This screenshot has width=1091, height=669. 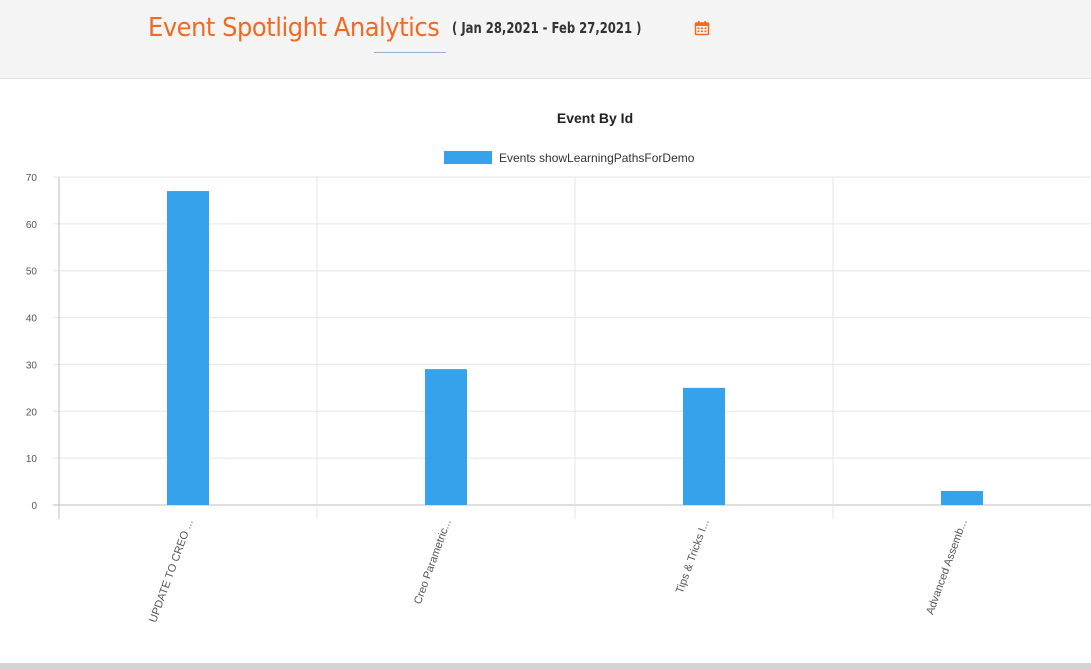 I want to click on y-tick-label: 40, so click(x=32, y=319).